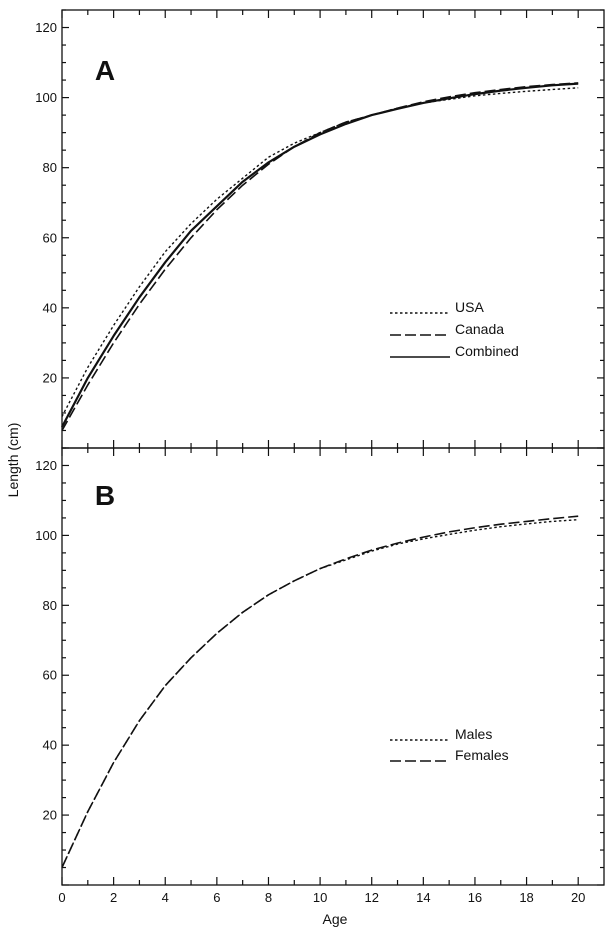 The height and width of the screenshot is (931, 609). I want to click on legend-label-females: Females, so click(482, 755).